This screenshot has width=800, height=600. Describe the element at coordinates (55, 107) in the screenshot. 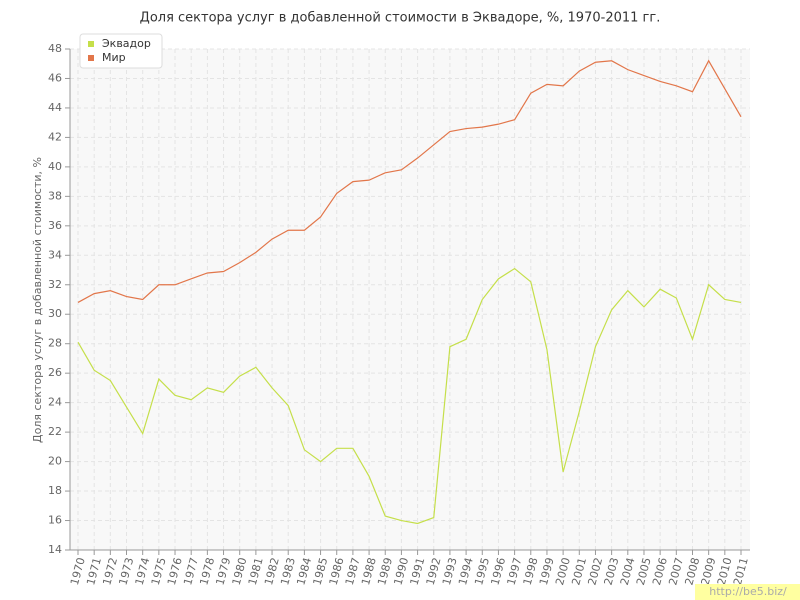

I see `y-tick-label: 44` at that location.